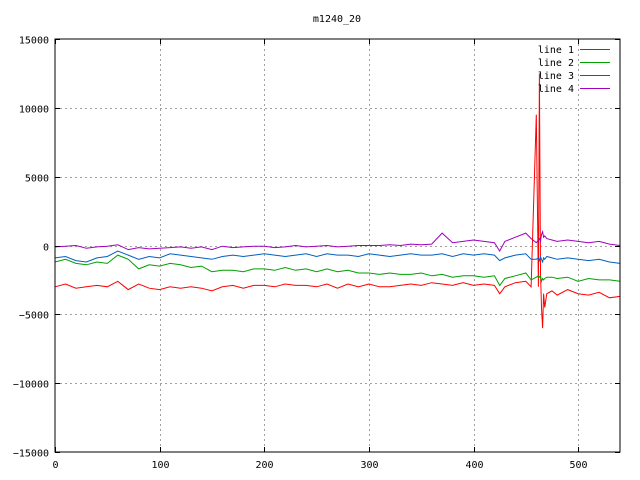 Image resolution: width=640 pixels, height=480 pixels. I want to click on y-tick-label: −5000, so click(34, 316).